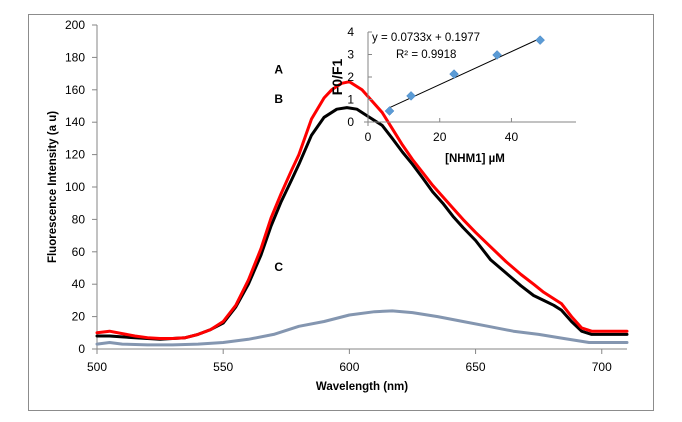 This screenshot has width=682, height=422. Describe the element at coordinates (278, 70) in the screenshot. I see `curve-label-a: A` at that location.